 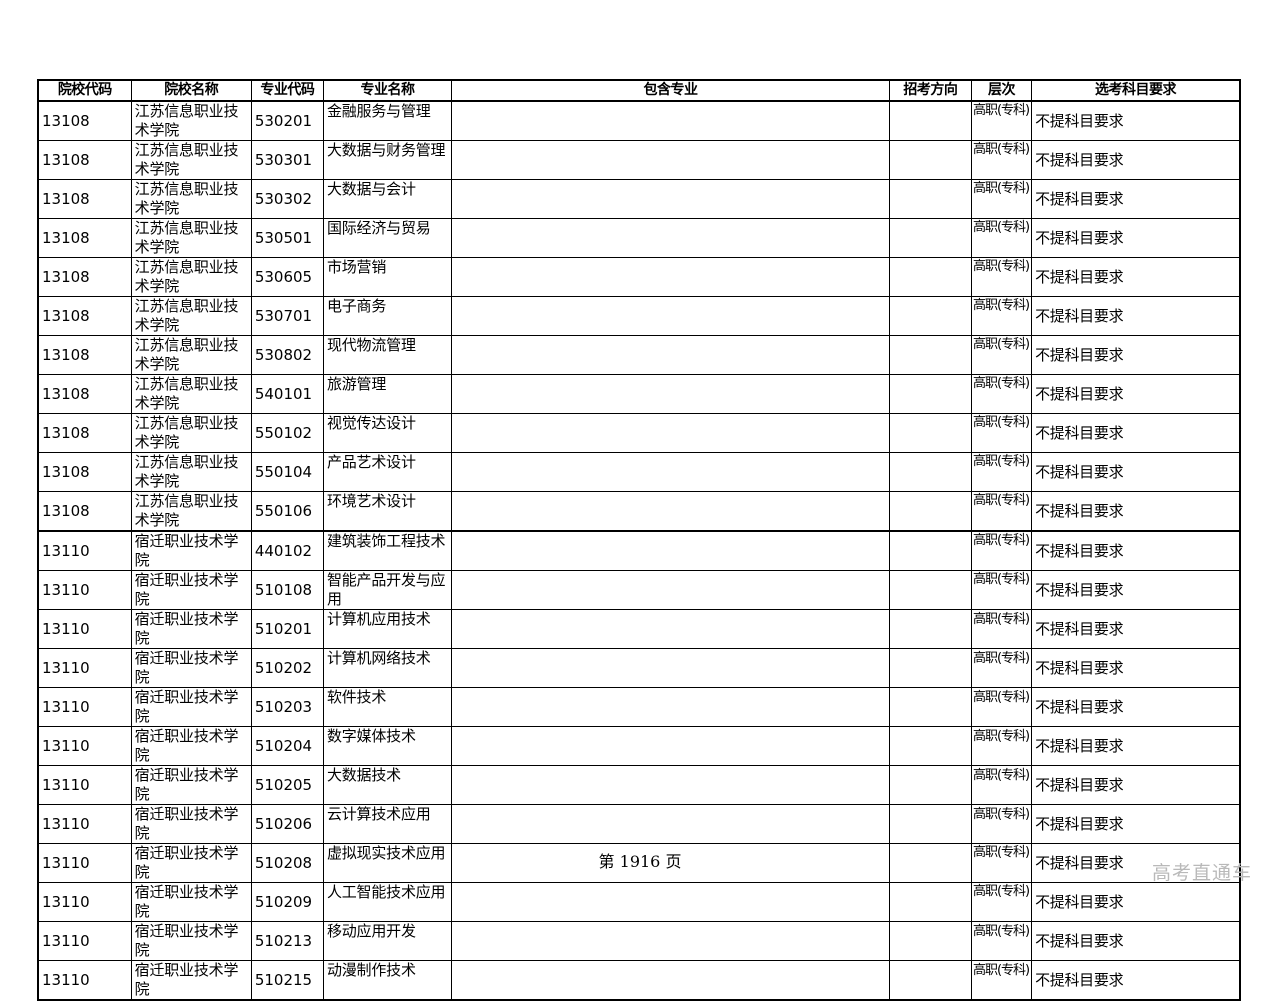 What do you see at coordinates (283, 393) in the screenshot?
I see `cell-value-major-code: 540101` at bounding box center [283, 393].